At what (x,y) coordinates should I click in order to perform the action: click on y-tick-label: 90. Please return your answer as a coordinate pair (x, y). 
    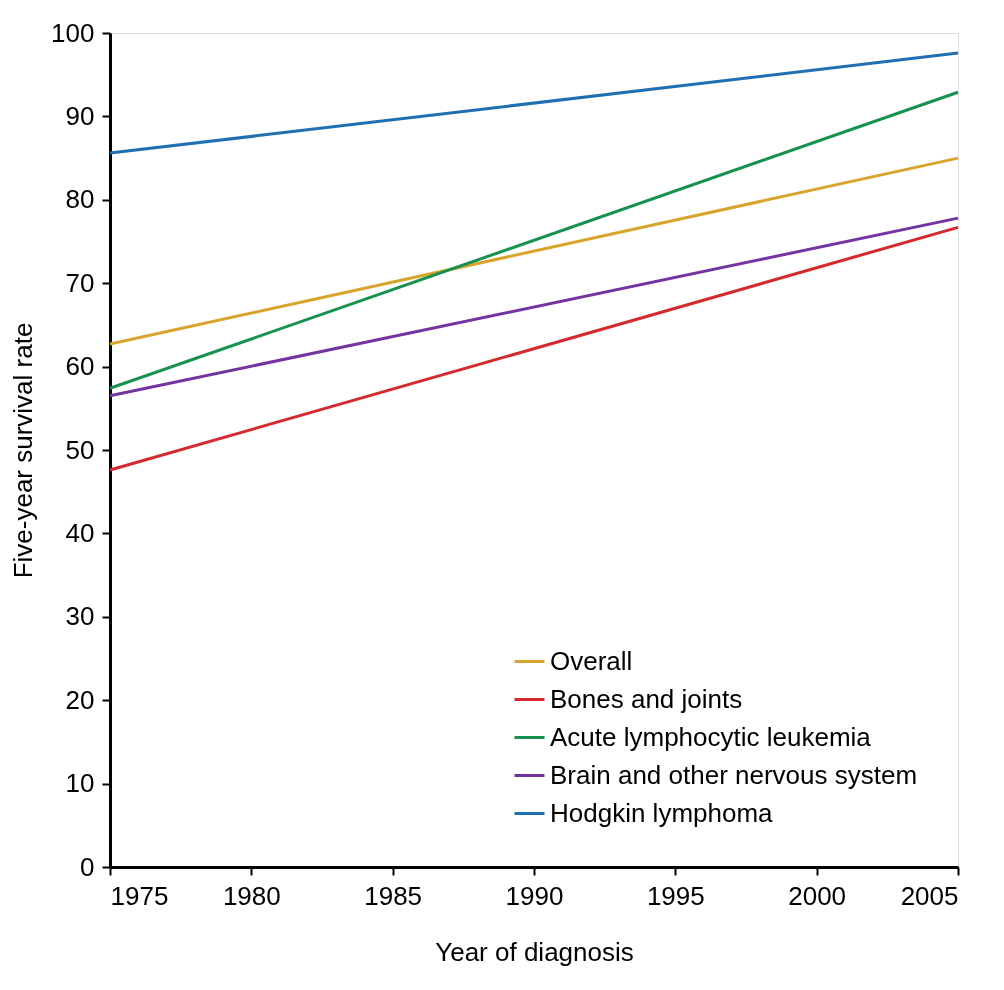
    Looking at the image, I should click on (80, 115).